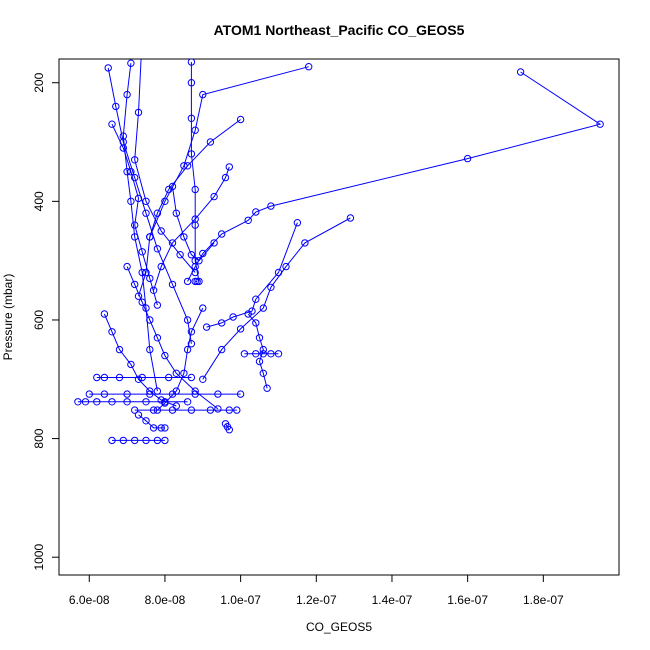 This screenshot has width=650, height=650. Describe the element at coordinates (39, 320) in the screenshot. I see `y-tick-label: 600` at that location.